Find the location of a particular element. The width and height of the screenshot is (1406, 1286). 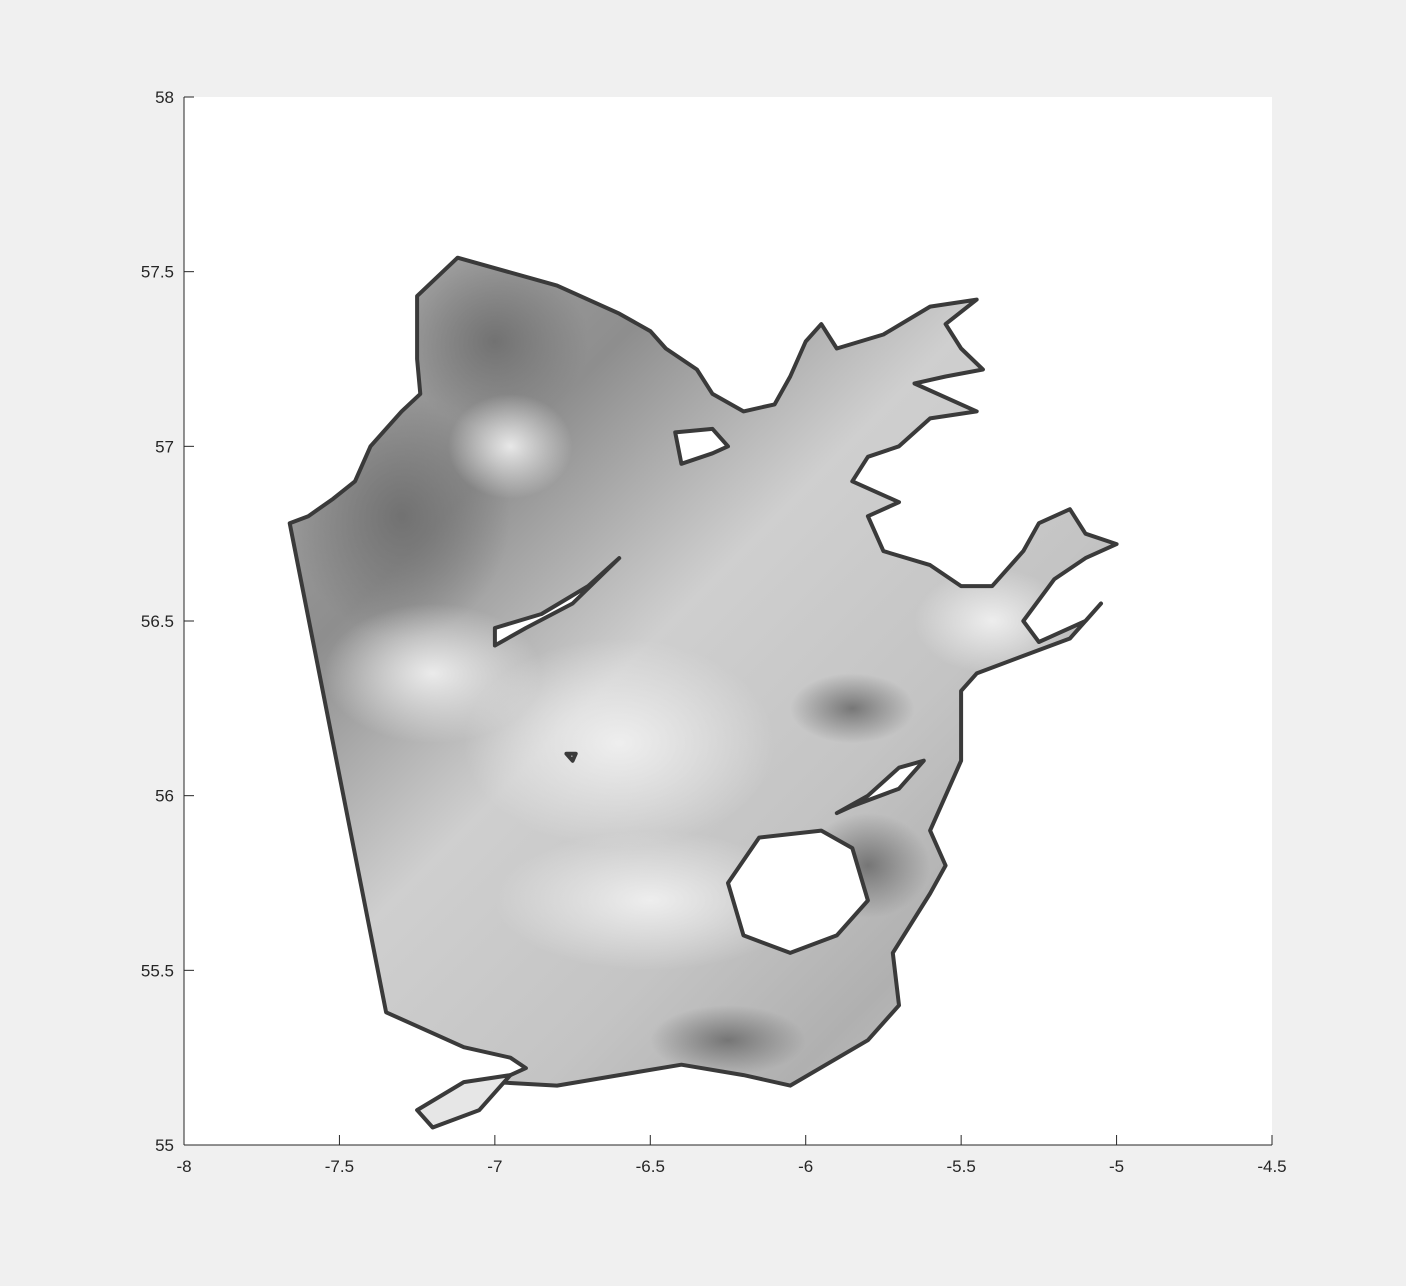

x-tick-label: -6 is located at coordinates (805, 1166).